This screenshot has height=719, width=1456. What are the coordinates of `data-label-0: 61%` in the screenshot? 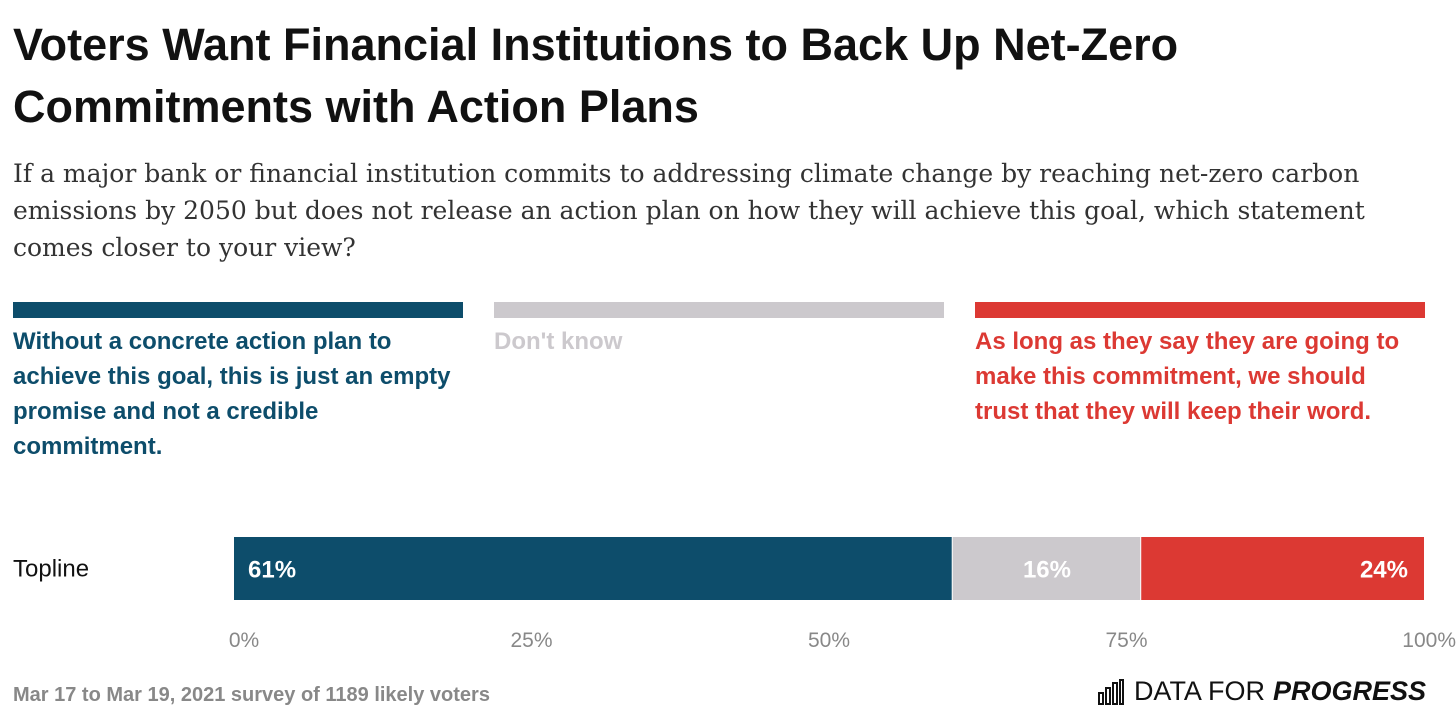 It's located at (272, 570).